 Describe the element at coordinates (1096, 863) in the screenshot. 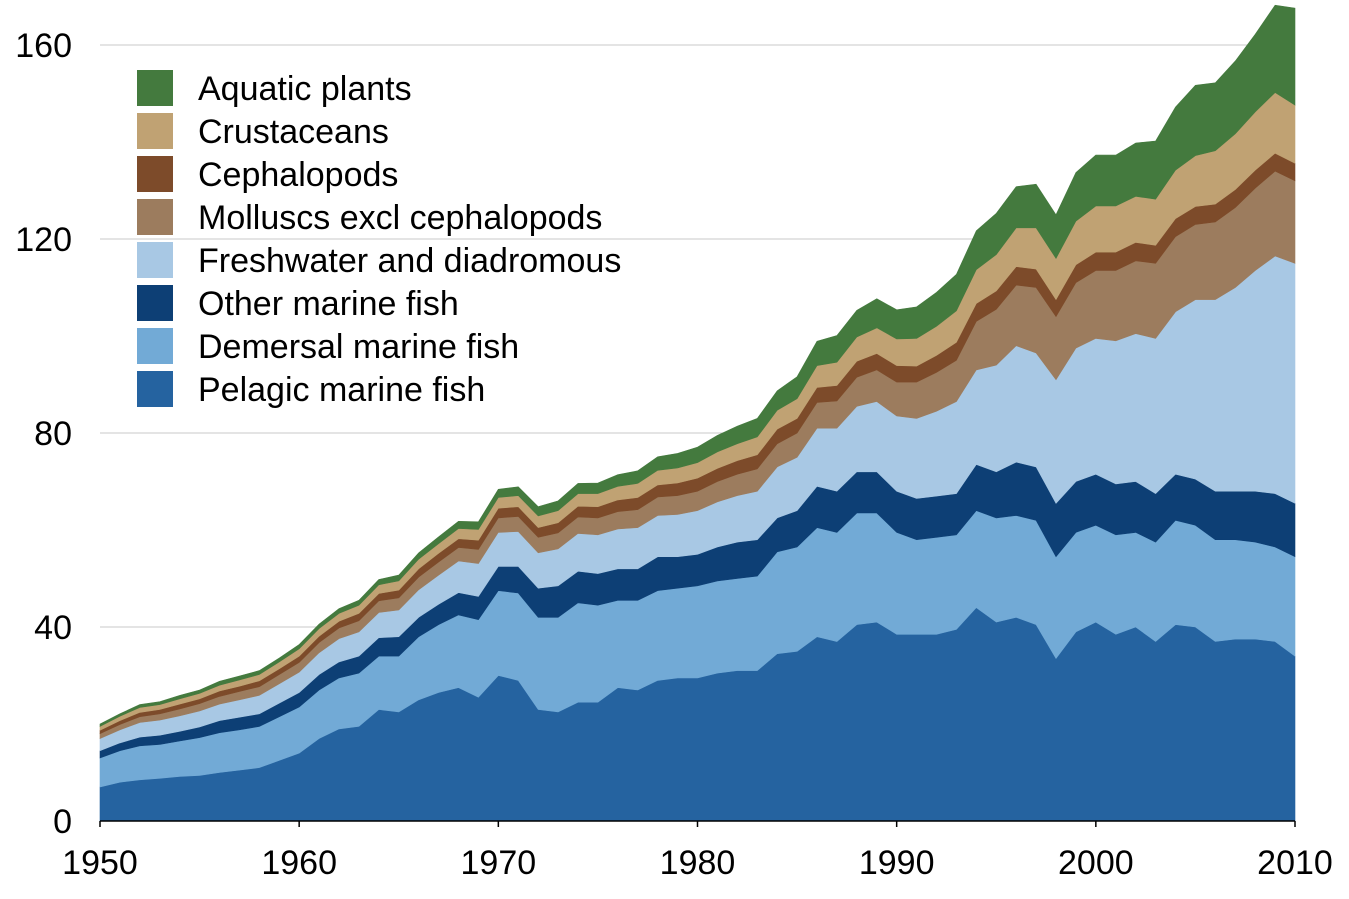

I see `x-tick-label: 2000` at that location.